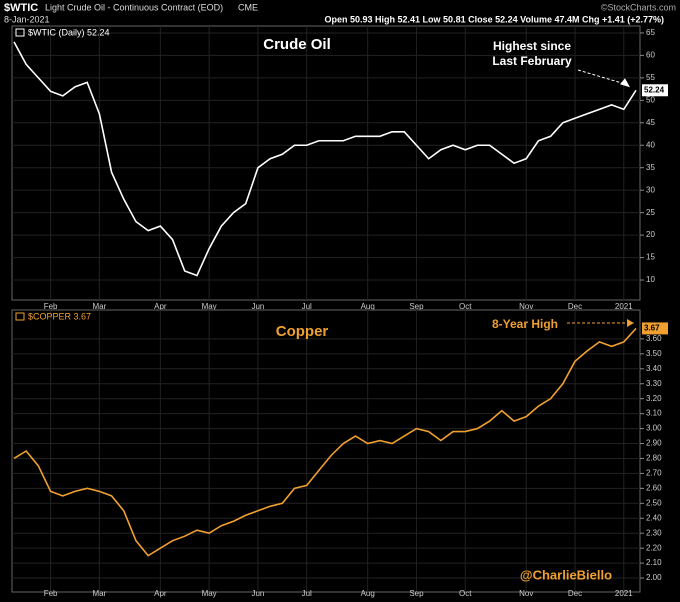 This screenshot has width=680, height=602. What do you see at coordinates (248, 7) in the screenshot?
I see `exchange: CME` at bounding box center [248, 7].